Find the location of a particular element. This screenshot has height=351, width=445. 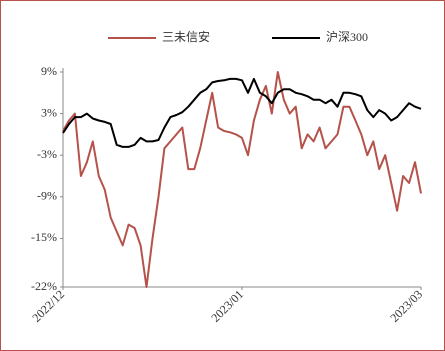

y-tick-label: -9% is located at coordinates (47, 196).